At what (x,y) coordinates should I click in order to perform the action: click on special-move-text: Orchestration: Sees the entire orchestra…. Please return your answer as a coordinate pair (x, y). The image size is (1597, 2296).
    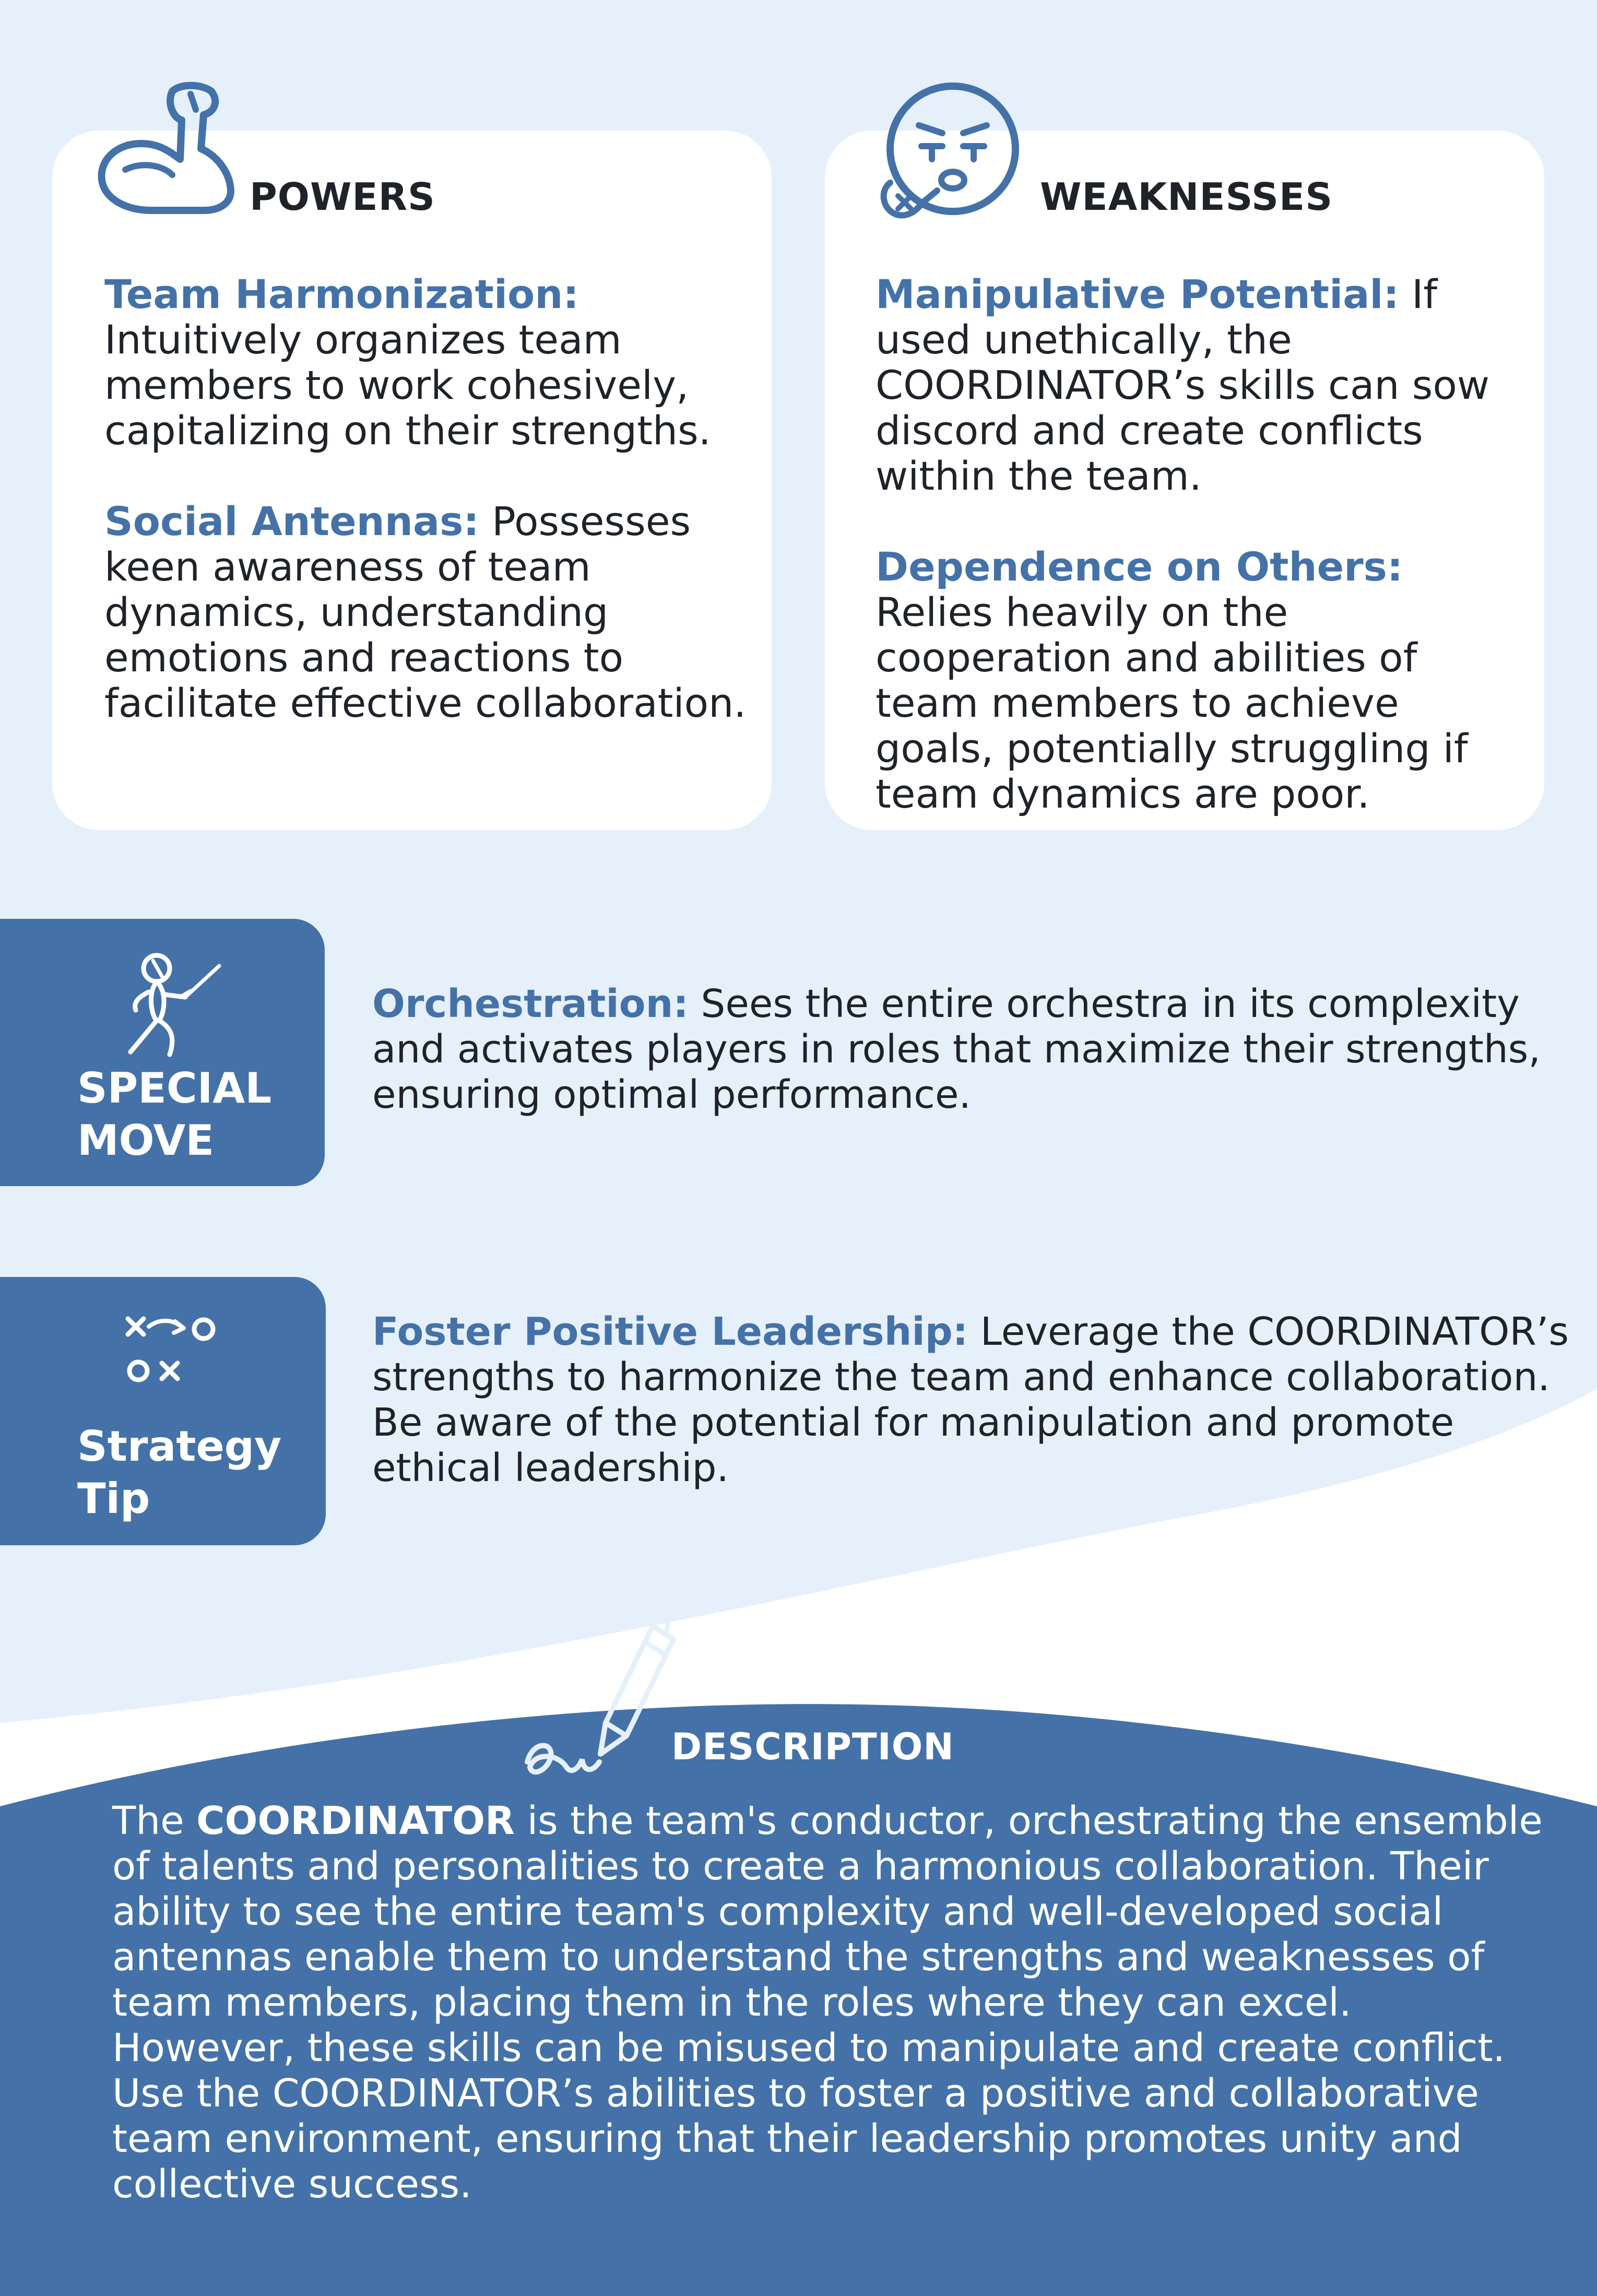
    Looking at the image, I should click on (967, 1049).